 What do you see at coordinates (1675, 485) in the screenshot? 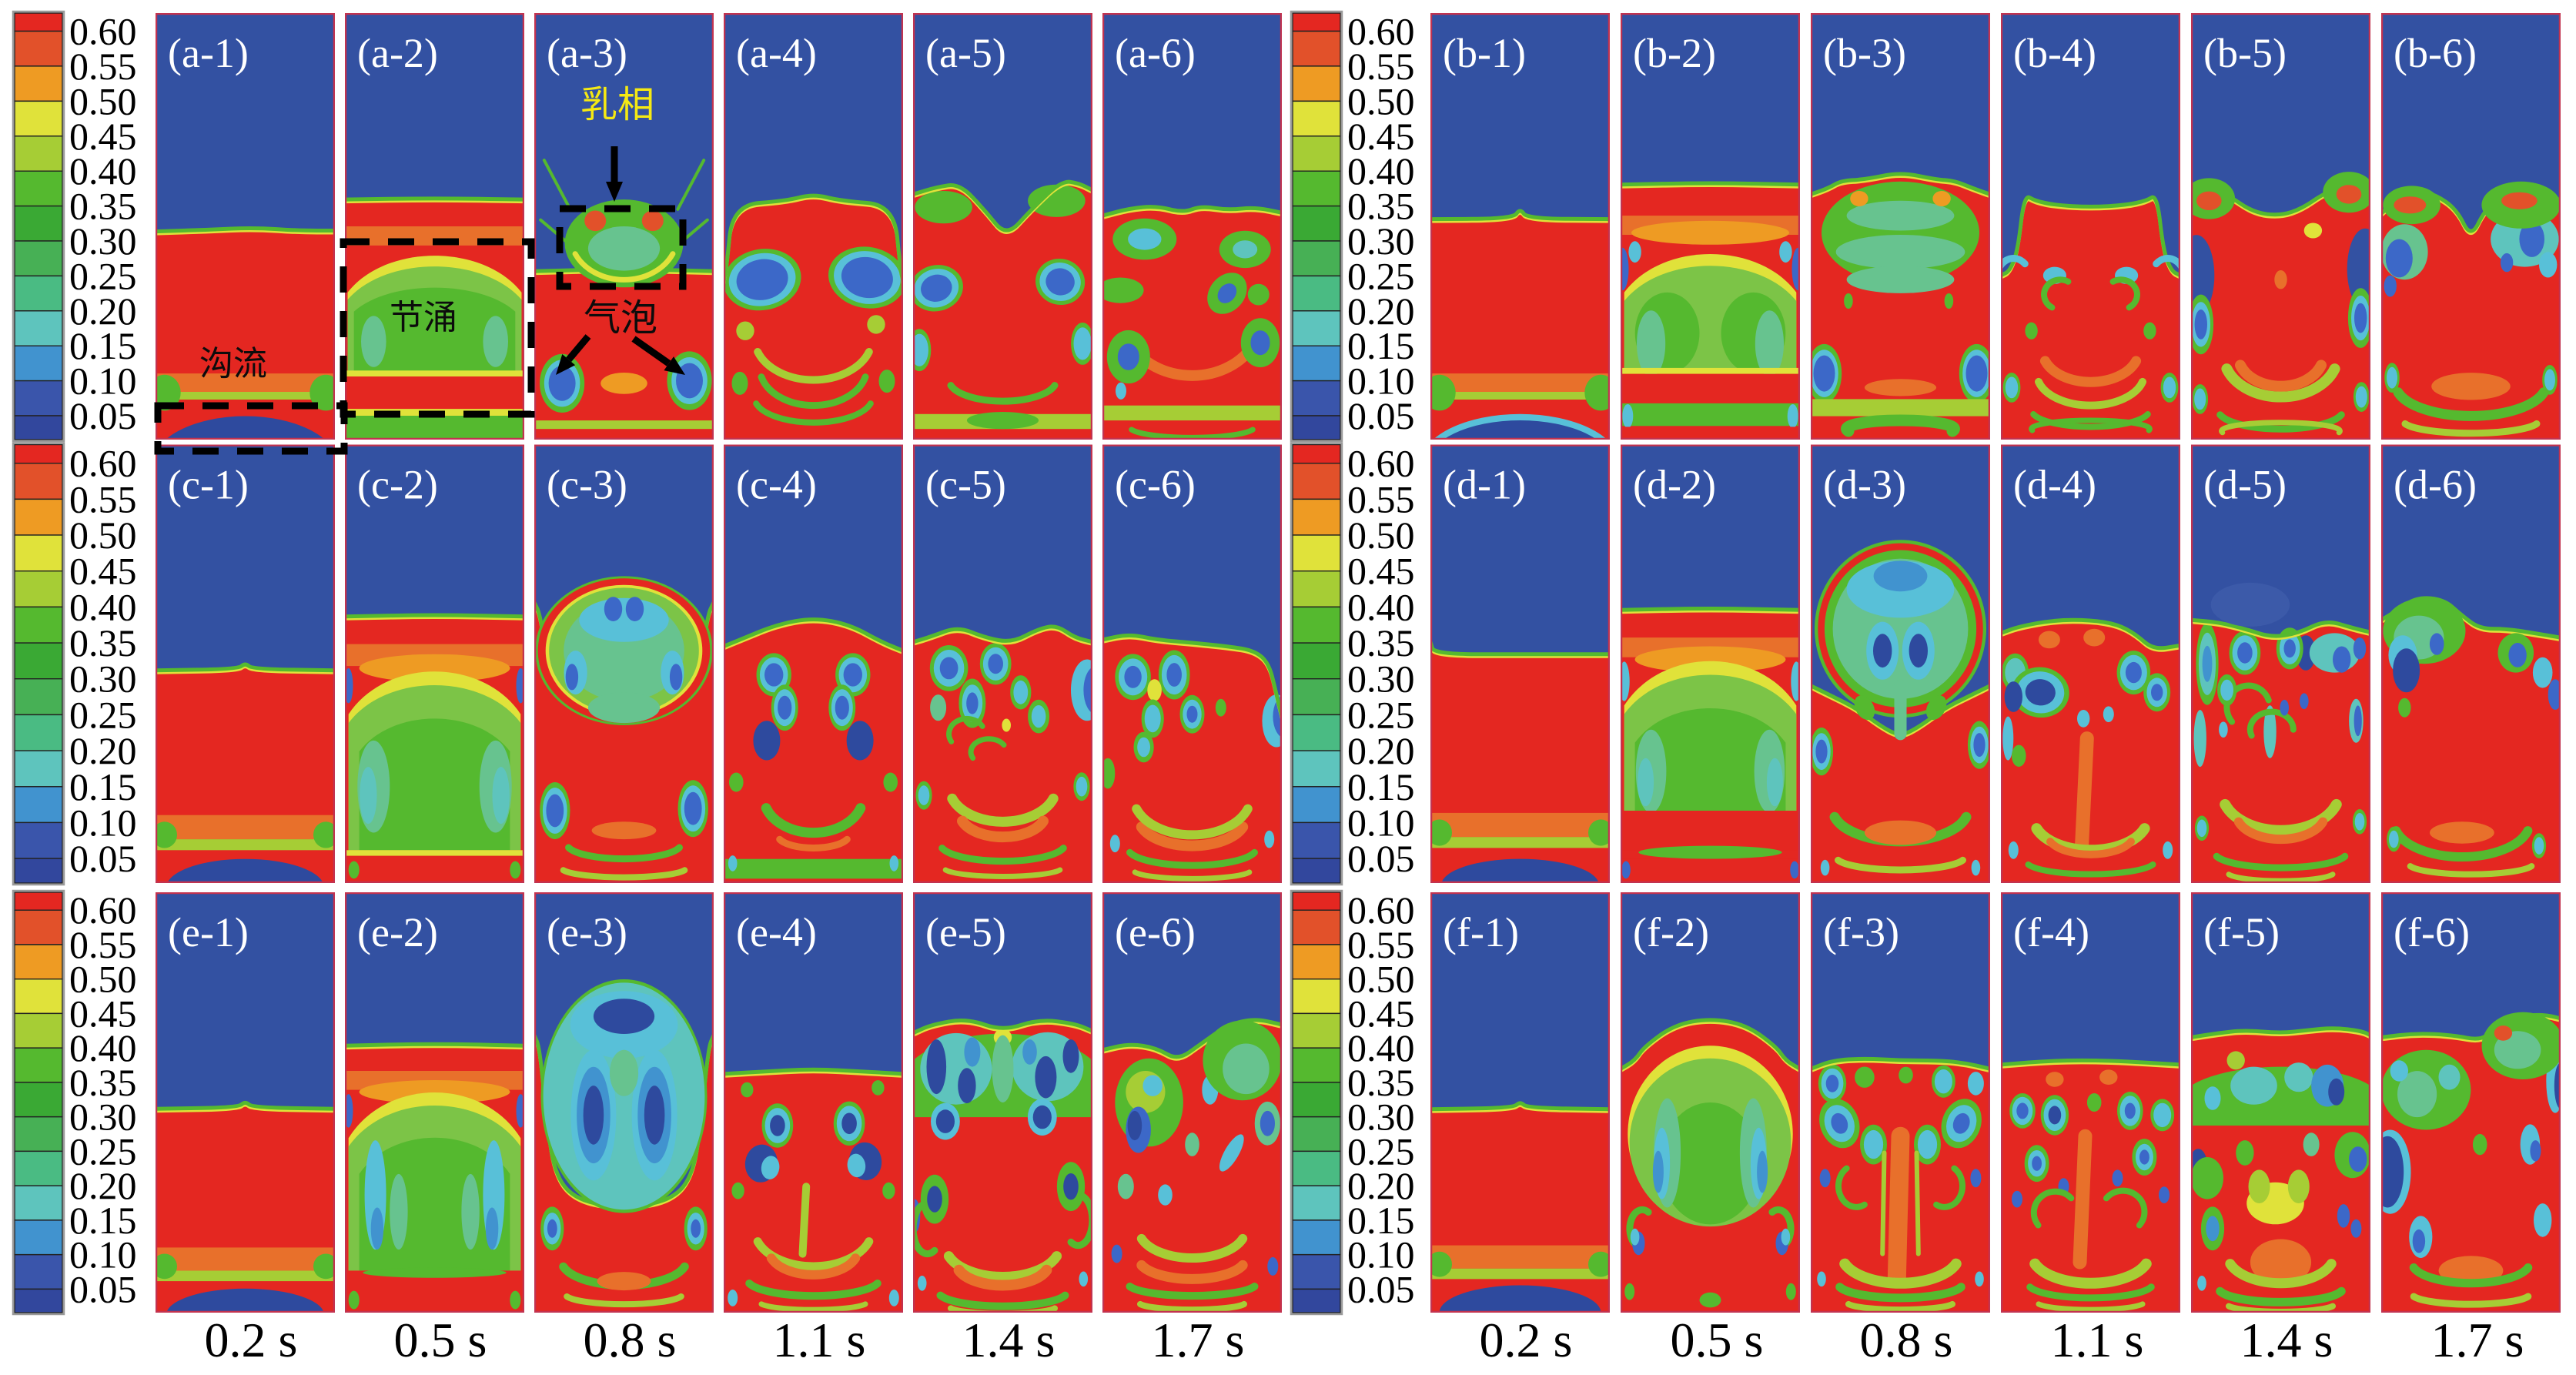
I see `svg-text: (d-2)` at bounding box center [1675, 485].